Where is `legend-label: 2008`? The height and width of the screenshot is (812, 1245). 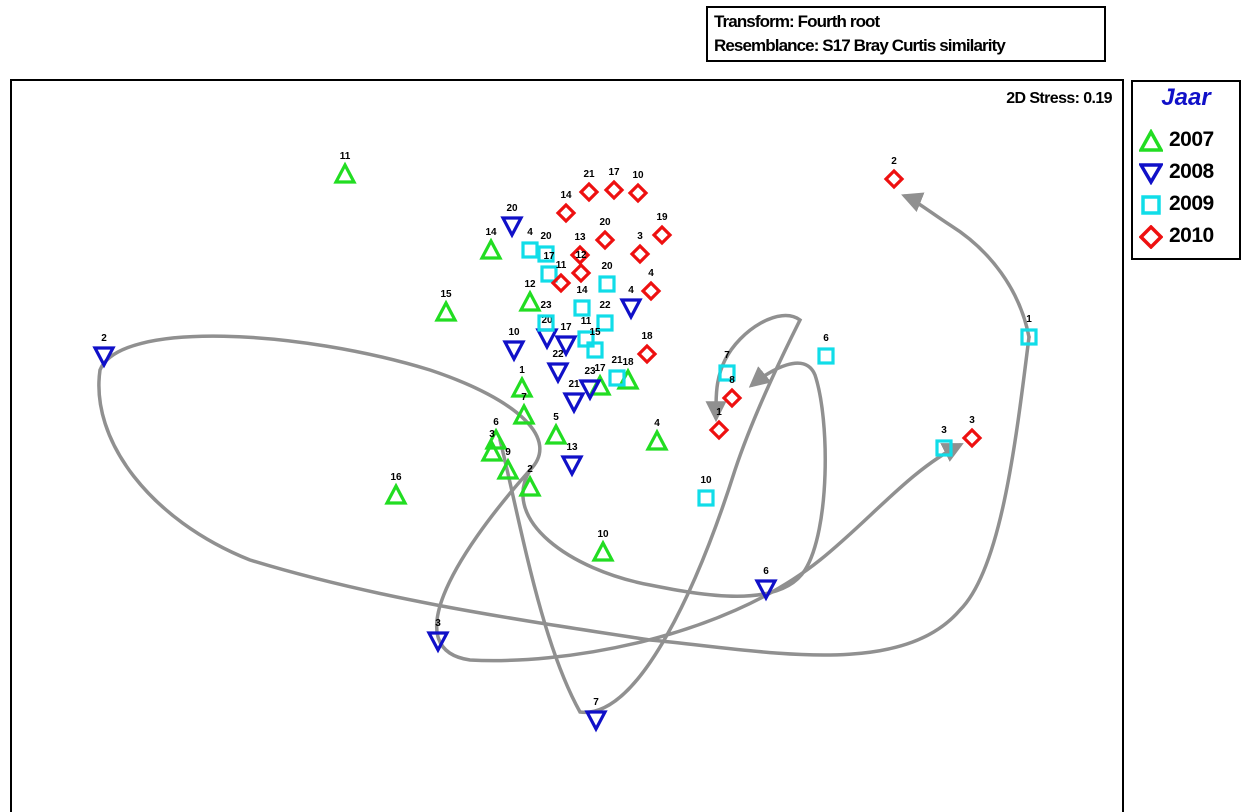
legend-label: 2008 is located at coordinates (1191, 171).